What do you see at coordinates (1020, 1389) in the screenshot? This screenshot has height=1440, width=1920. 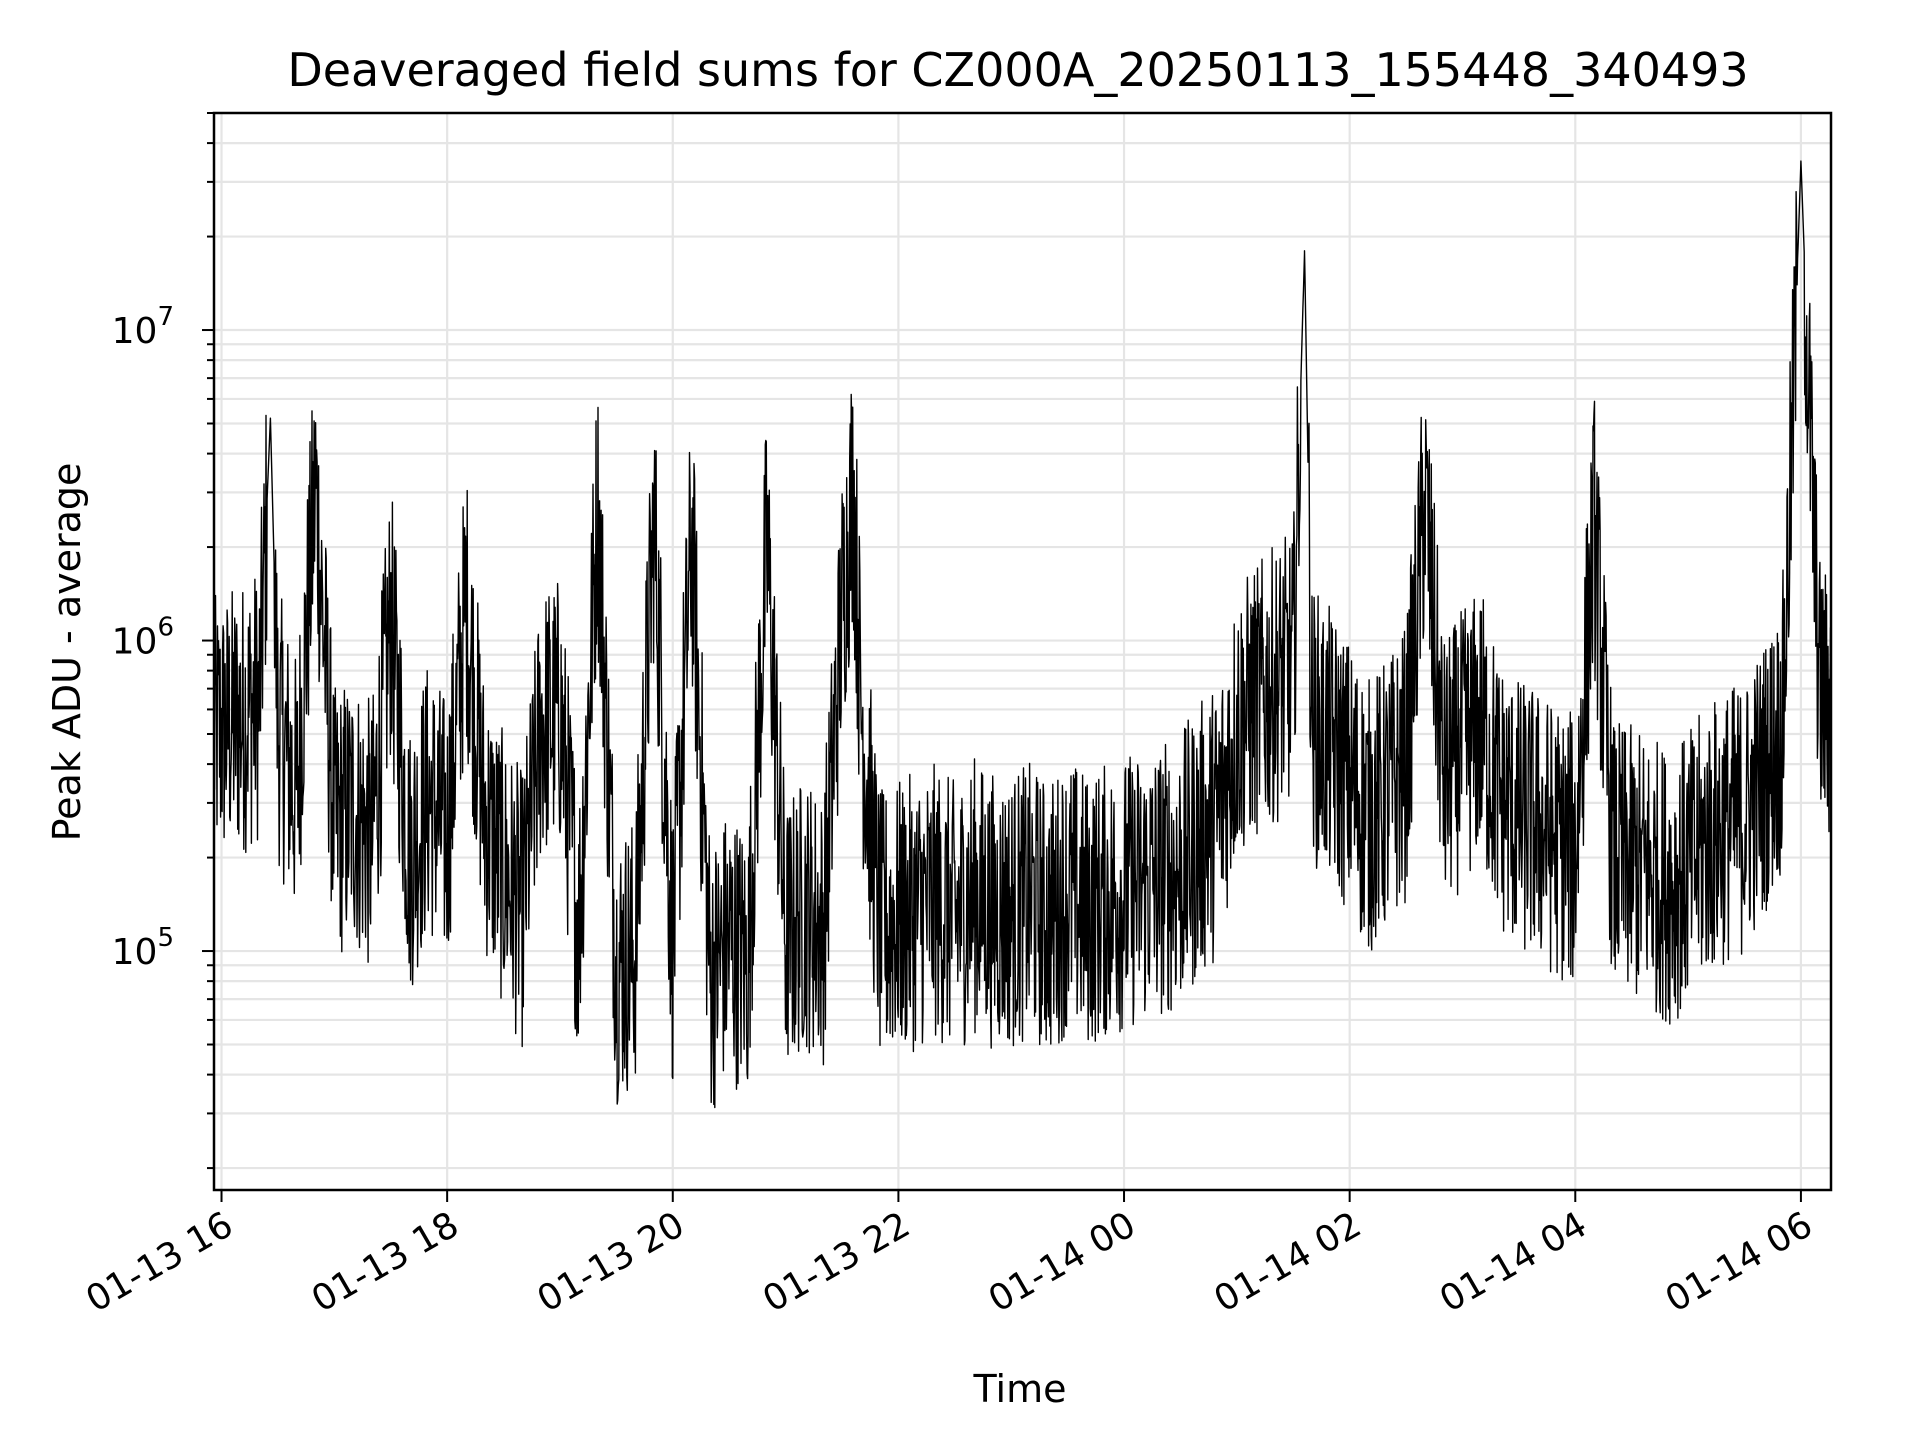 I see `x-axis-label: Time` at bounding box center [1020, 1389].